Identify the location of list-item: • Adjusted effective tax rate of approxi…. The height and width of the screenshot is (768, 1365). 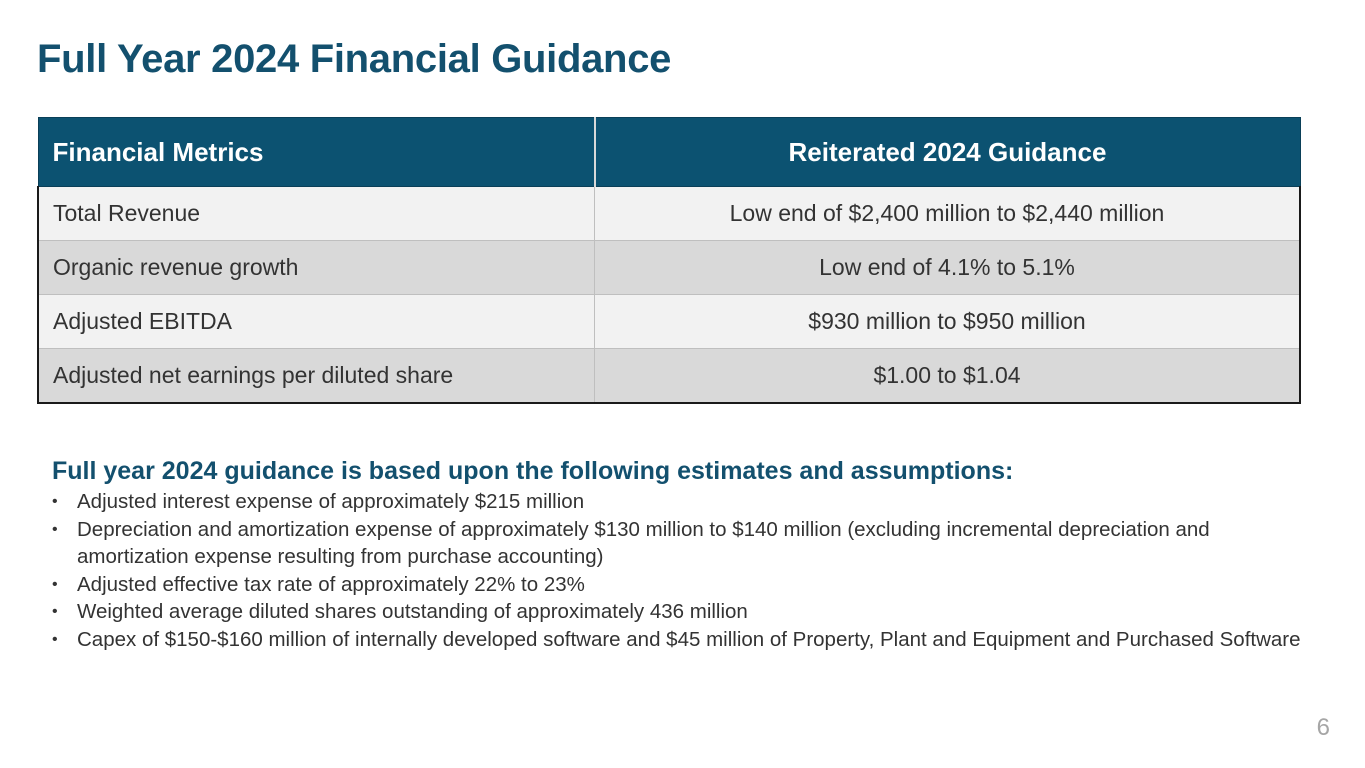
(682, 585).